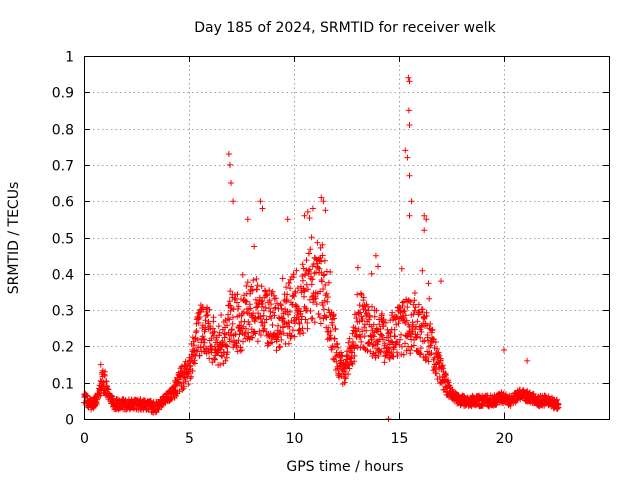  I want to click on y-tick-label: 0, so click(69, 421).